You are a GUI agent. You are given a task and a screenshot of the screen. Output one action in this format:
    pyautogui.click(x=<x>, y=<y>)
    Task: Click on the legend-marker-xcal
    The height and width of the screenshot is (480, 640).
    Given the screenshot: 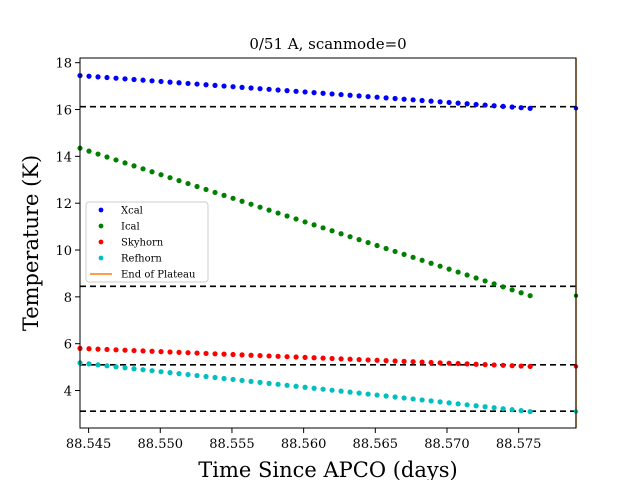 What is the action you would take?
    pyautogui.click(x=101, y=210)
    